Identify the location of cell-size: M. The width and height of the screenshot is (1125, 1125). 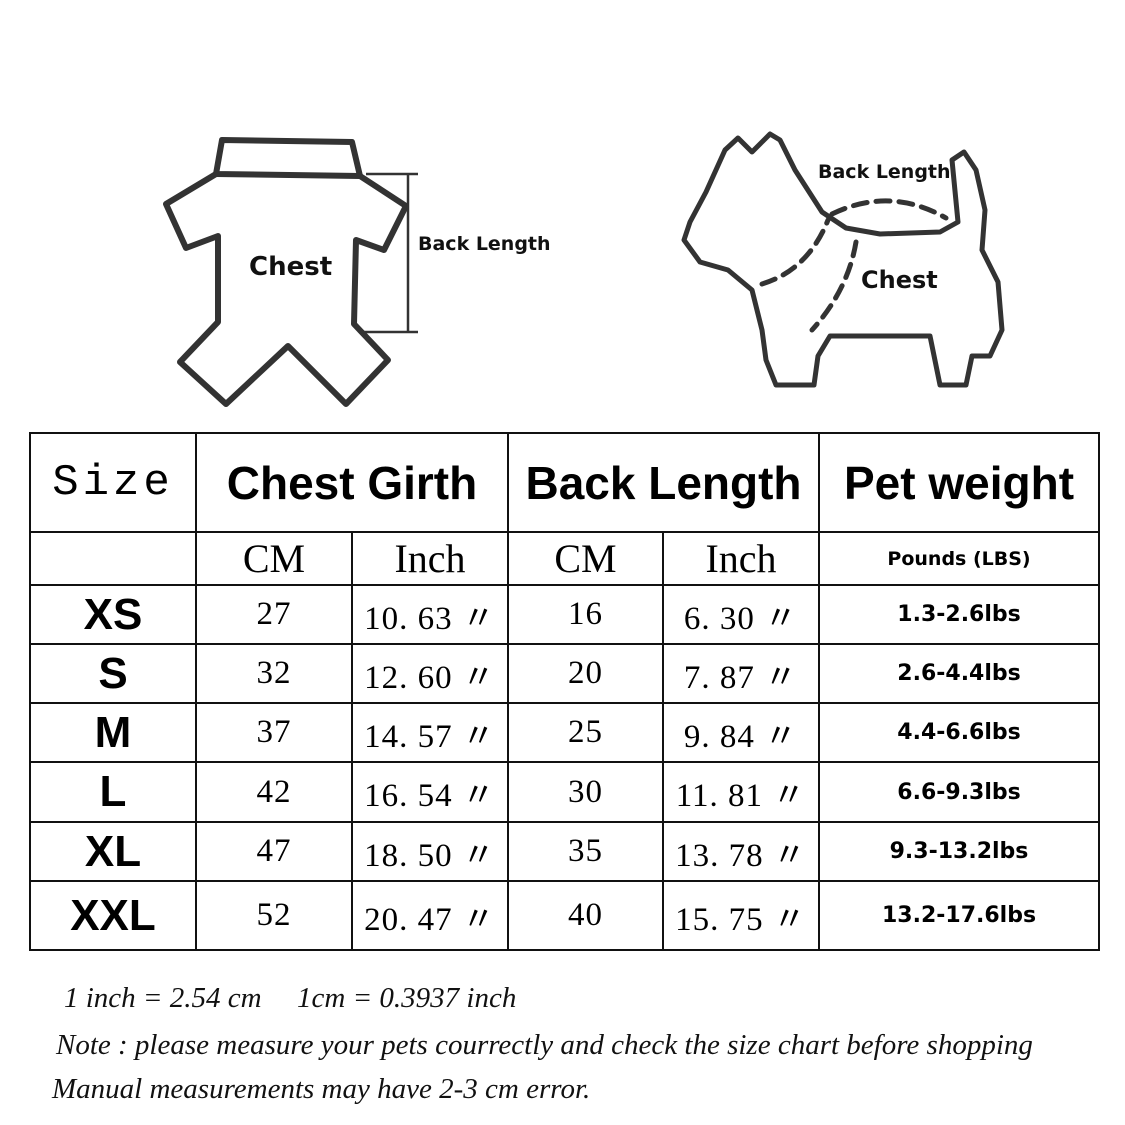
(113, 732).